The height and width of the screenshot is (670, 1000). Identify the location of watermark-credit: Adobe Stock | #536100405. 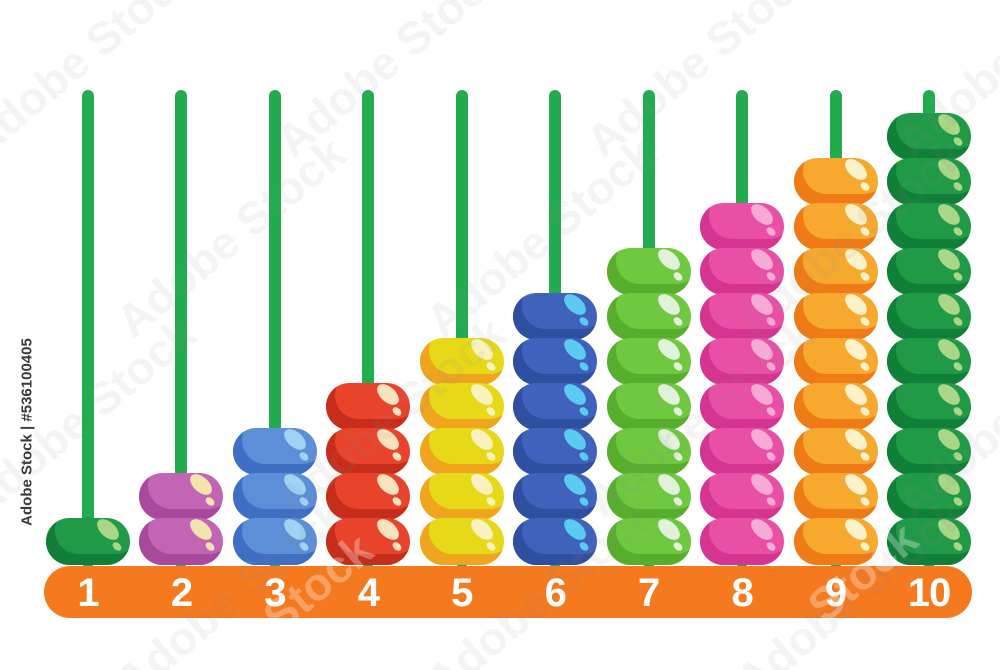
(27, 432).